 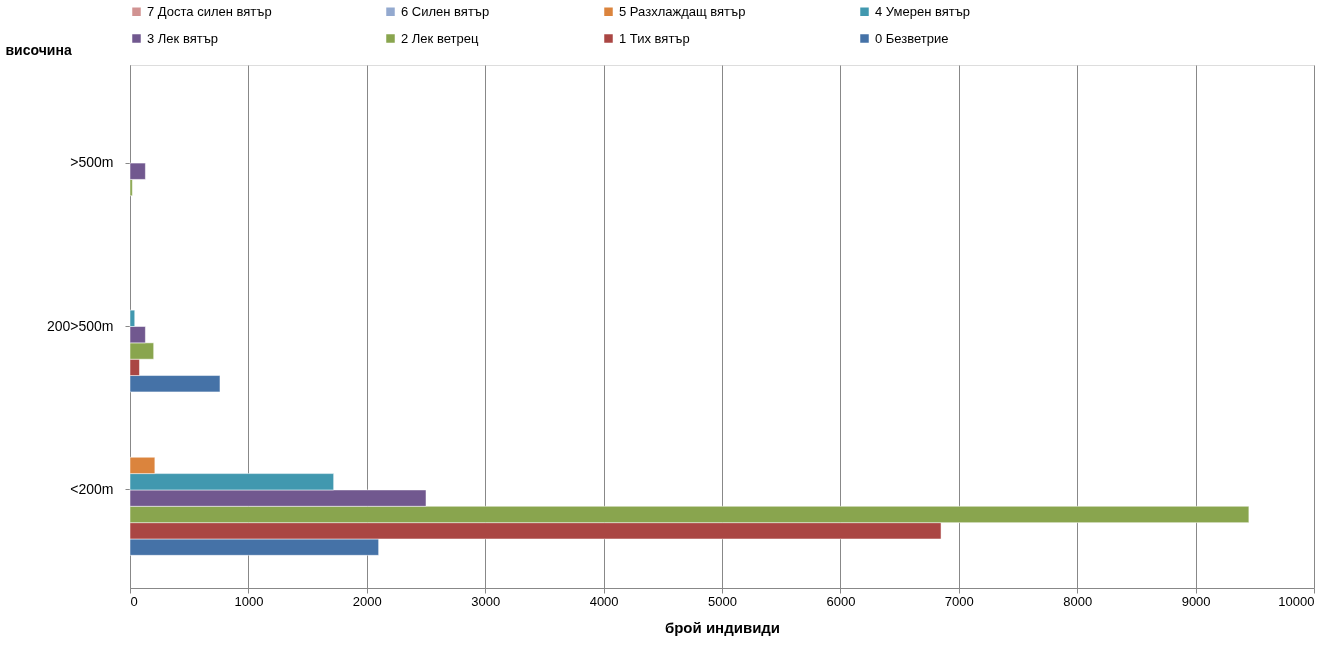 What do you see at coordinates (92, 488) in the screenshot?
I see `y-tick-label: <200m` at bounding box center [92, 488].